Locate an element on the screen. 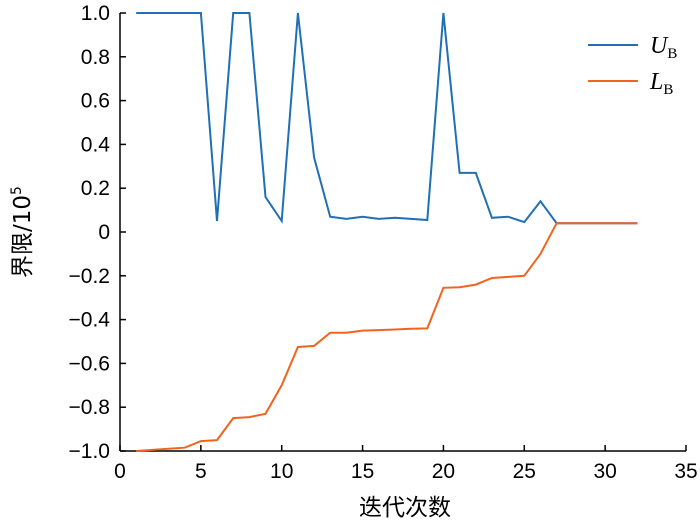  legend-label: LB is located at coordinates (661, 83).